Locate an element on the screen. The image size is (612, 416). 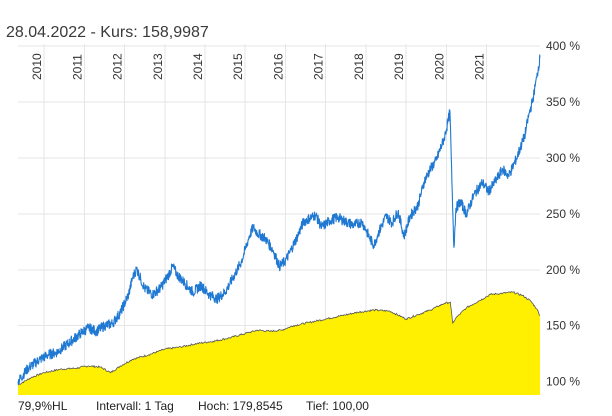
footer-hl: 79,9%HL is located at coordinates (43, 406).